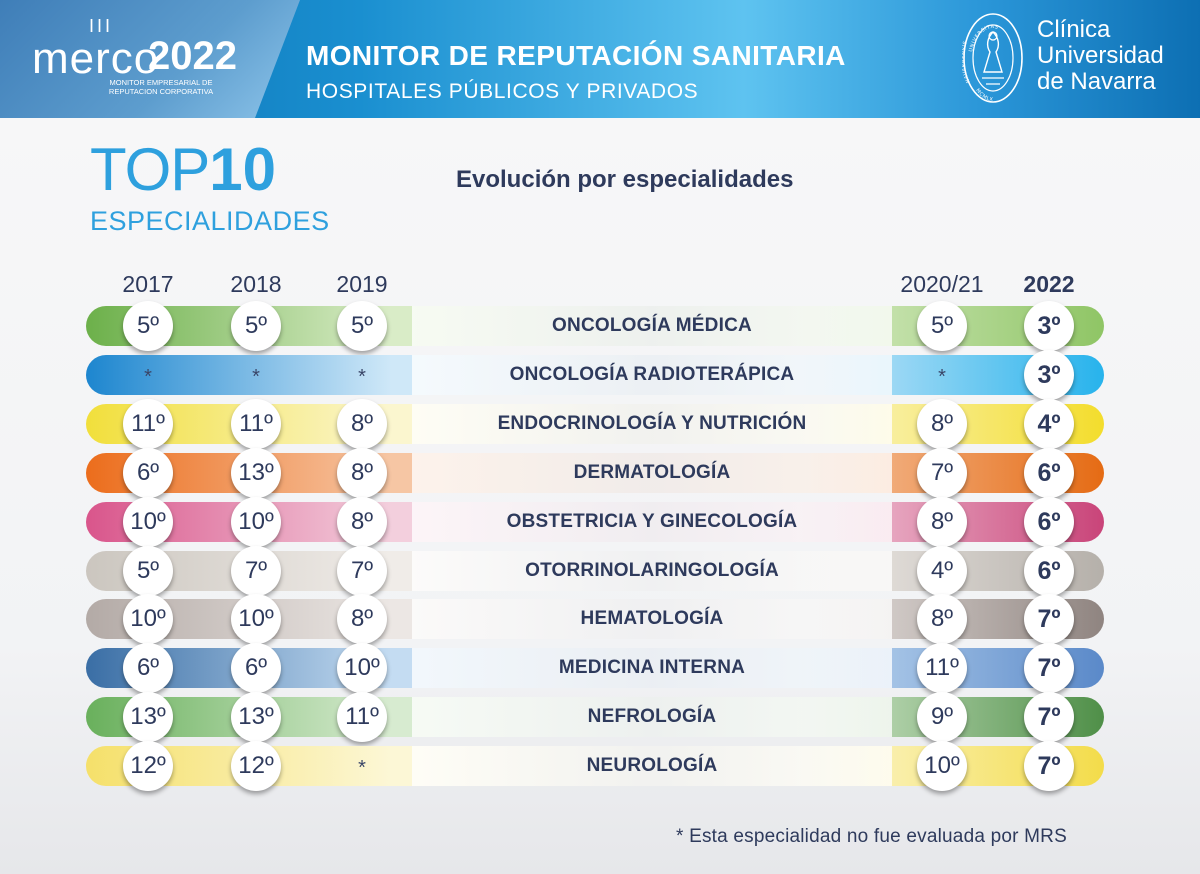 The width and height of the screenshot is (1200, 874). Describe the element at coordinates (502, 91) in the screenshot. I see `report-subtitle: HOSPITALES PÚBLICOS Y PRIVADOS` at that location.